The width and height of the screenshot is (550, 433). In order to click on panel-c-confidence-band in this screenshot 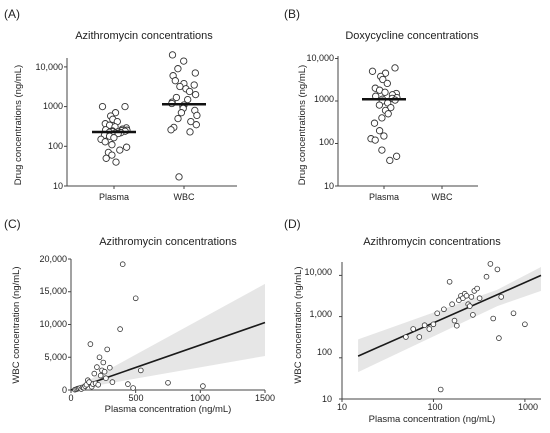, I will do `click(168, 336)`.